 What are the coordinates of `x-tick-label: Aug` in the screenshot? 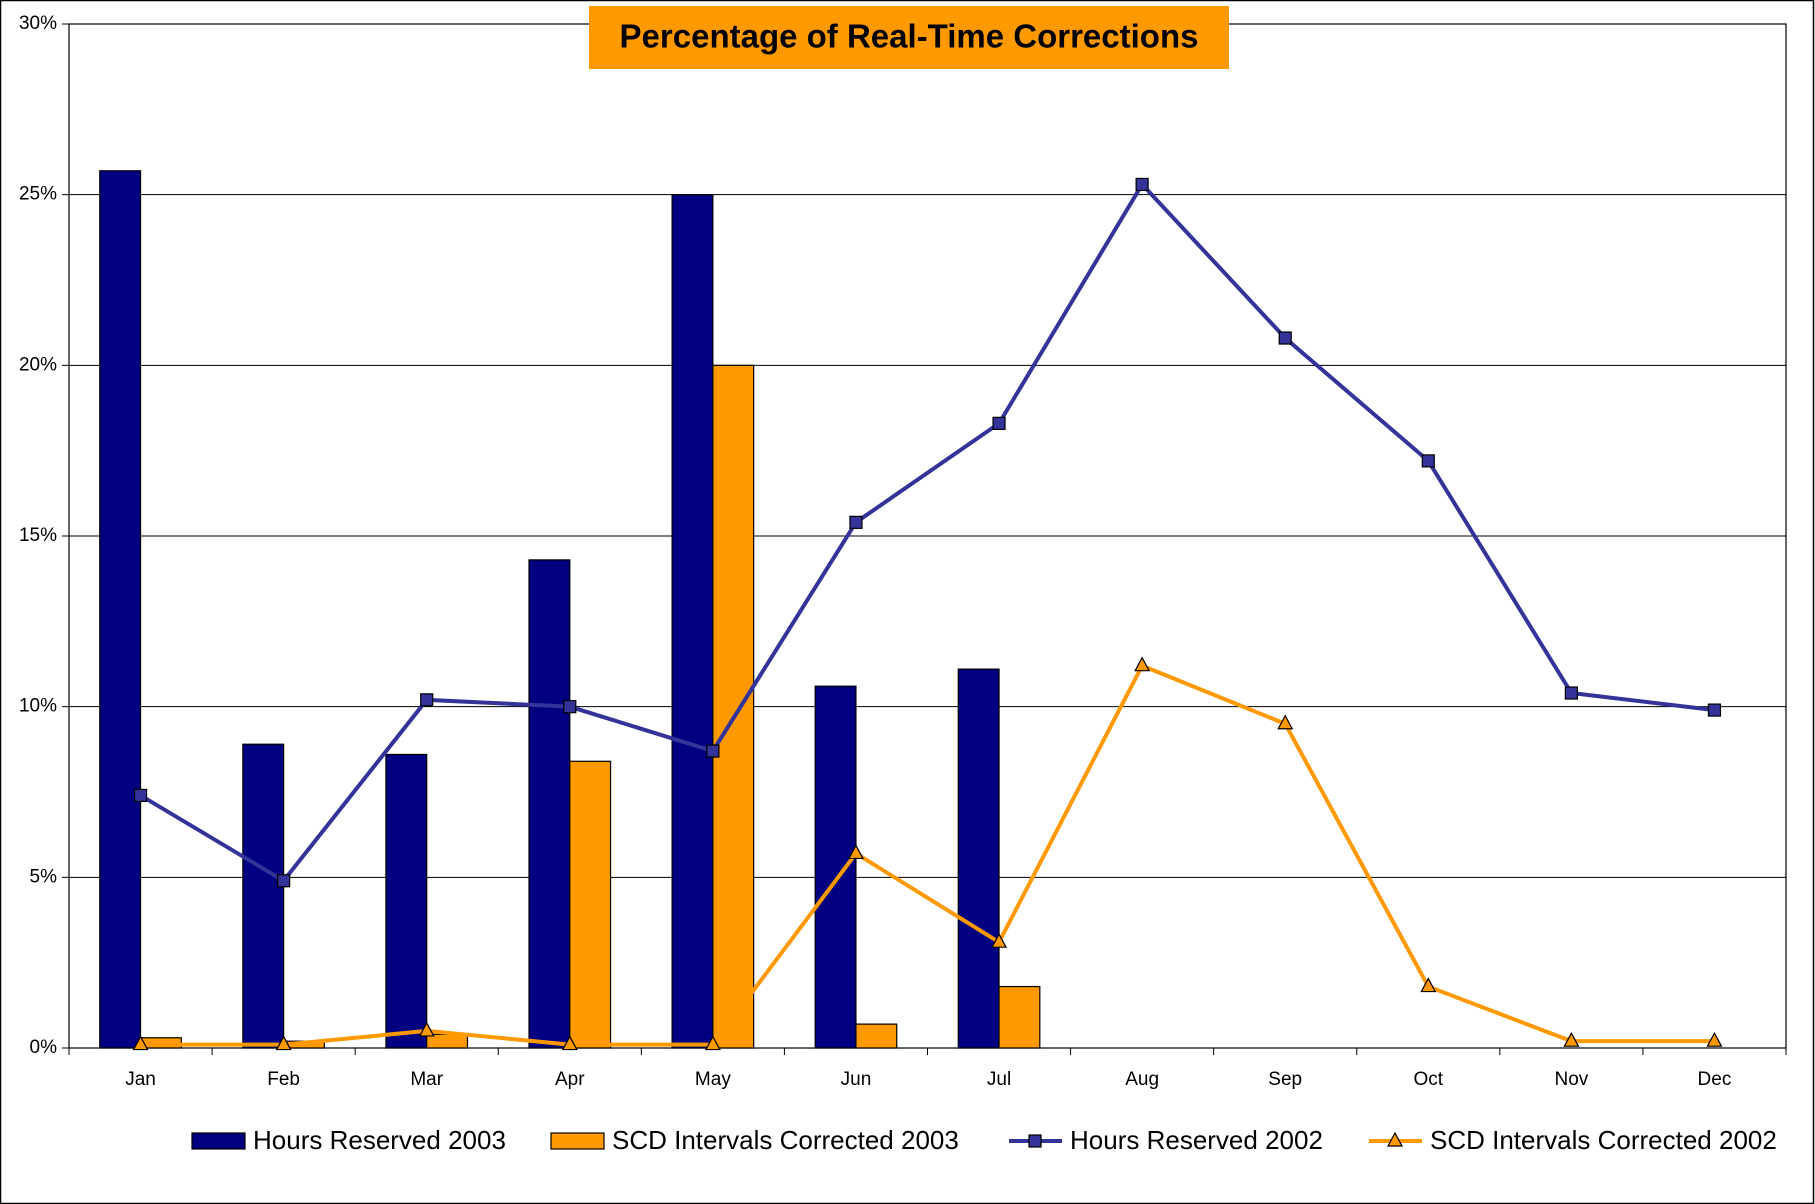 It's located at (1142, 1079).